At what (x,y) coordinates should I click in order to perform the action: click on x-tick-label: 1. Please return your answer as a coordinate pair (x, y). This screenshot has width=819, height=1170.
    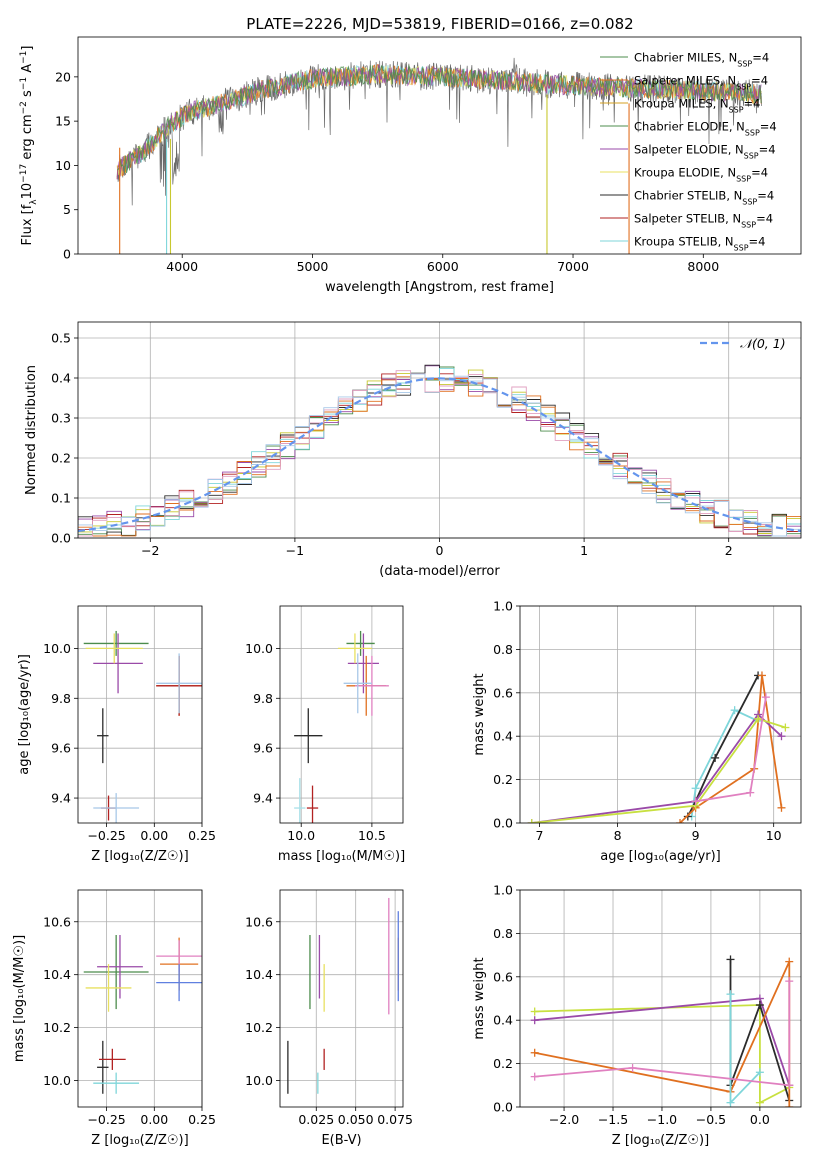
    Looking at the image, I should click on (584, 550).